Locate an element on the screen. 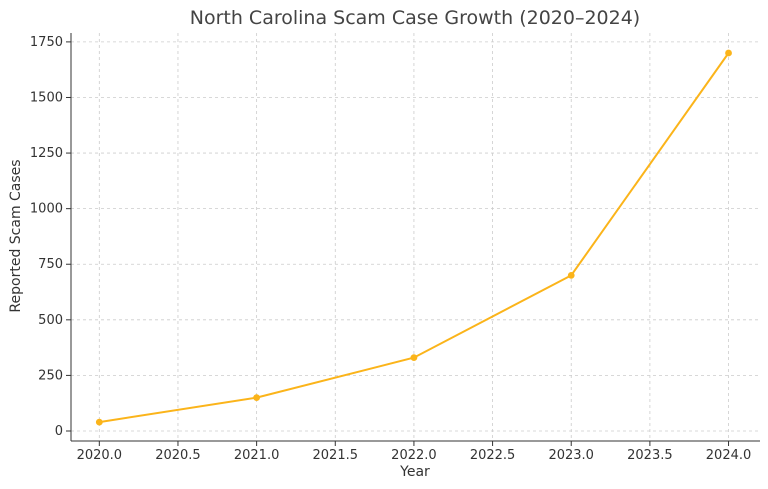 The height and width of the screenshot is (489, 768). x-tick-label-1: 2020.5 is located at coordinates (178, 455).